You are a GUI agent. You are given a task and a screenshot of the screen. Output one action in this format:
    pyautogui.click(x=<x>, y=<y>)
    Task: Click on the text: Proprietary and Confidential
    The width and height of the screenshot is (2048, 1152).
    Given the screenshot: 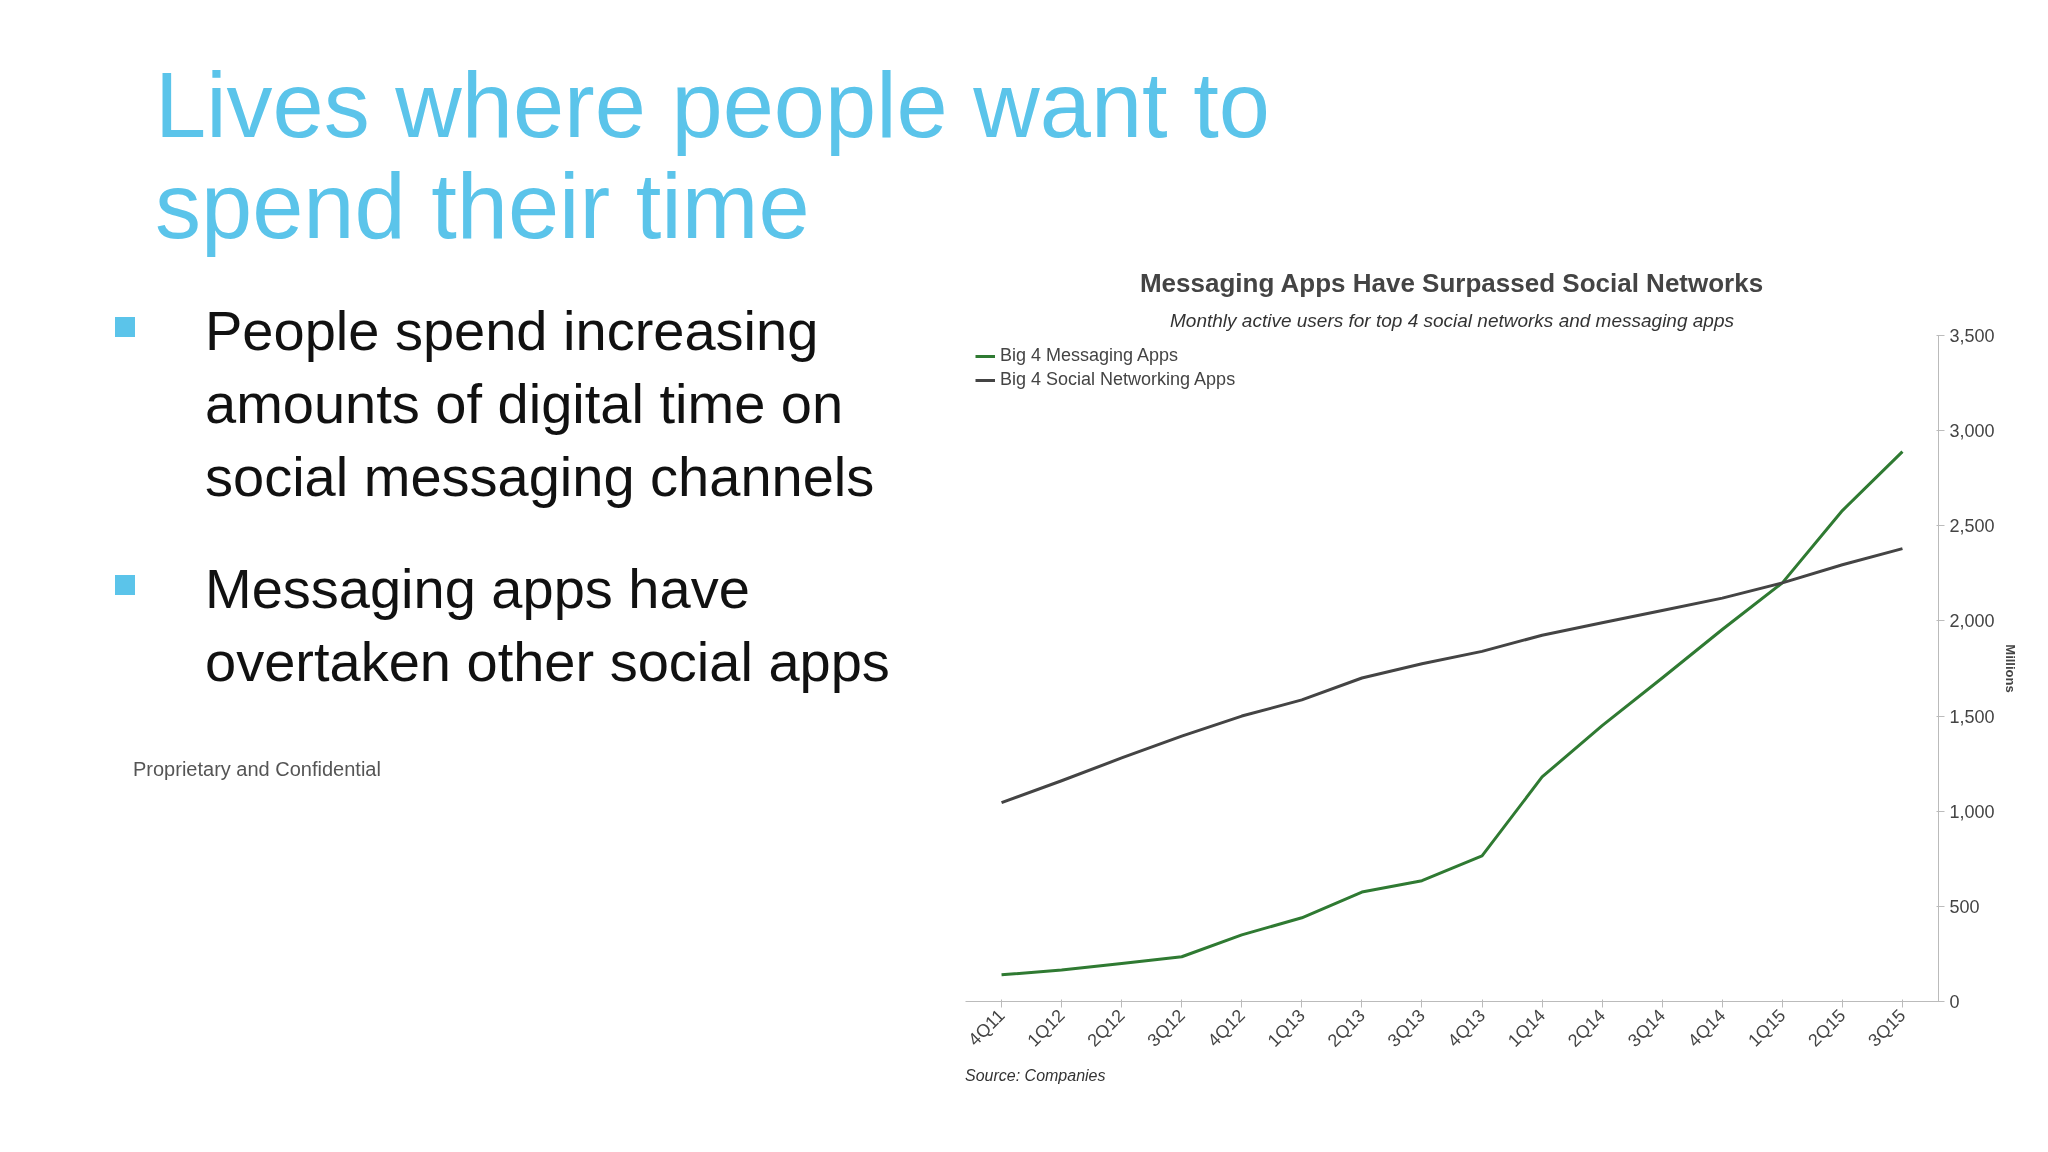 What is the action you would take?
    pyautogui.click(x=257, y=769)
    